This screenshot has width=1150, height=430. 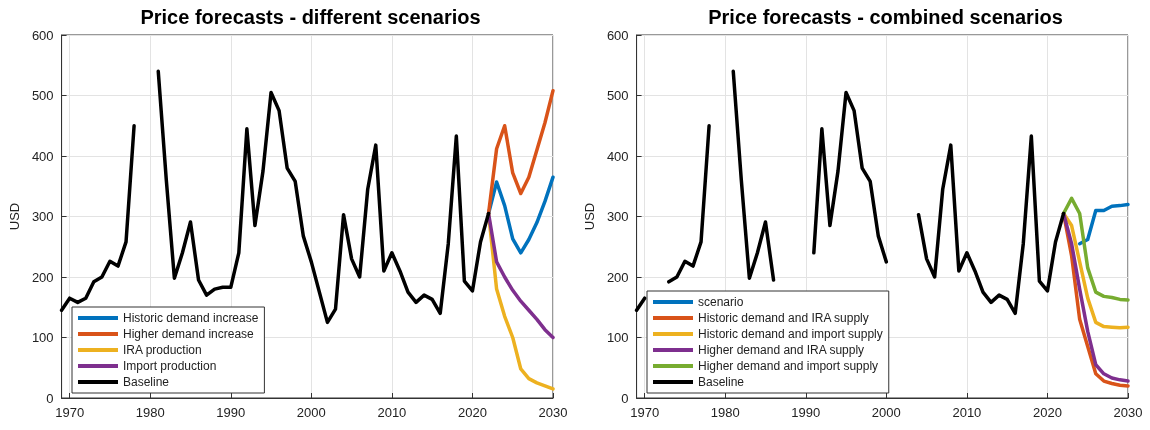 I want to click on legend-label: Import production, so click(x=170, y=366).